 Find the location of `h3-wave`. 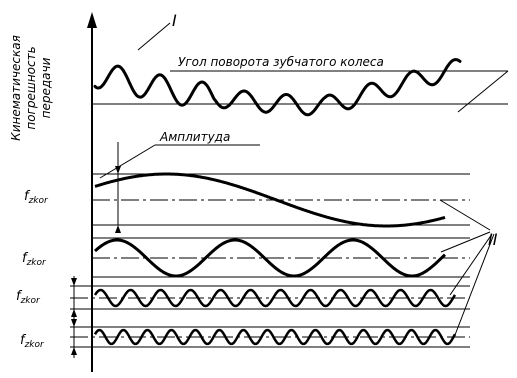

h3-wave is located at coordinates (275, 298).